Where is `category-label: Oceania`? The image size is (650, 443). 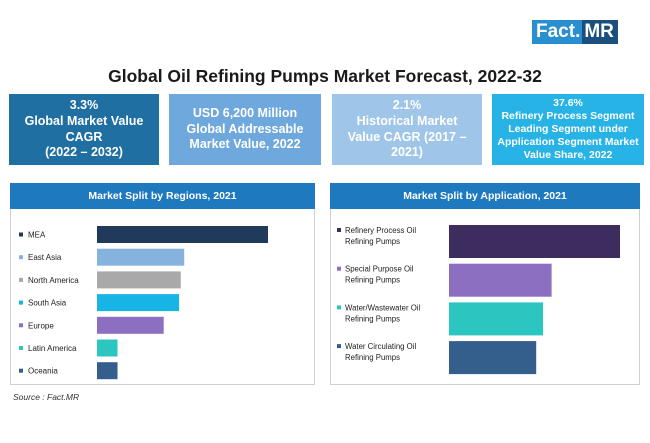 category-label: Oceania is located at coordinates (43, 371).